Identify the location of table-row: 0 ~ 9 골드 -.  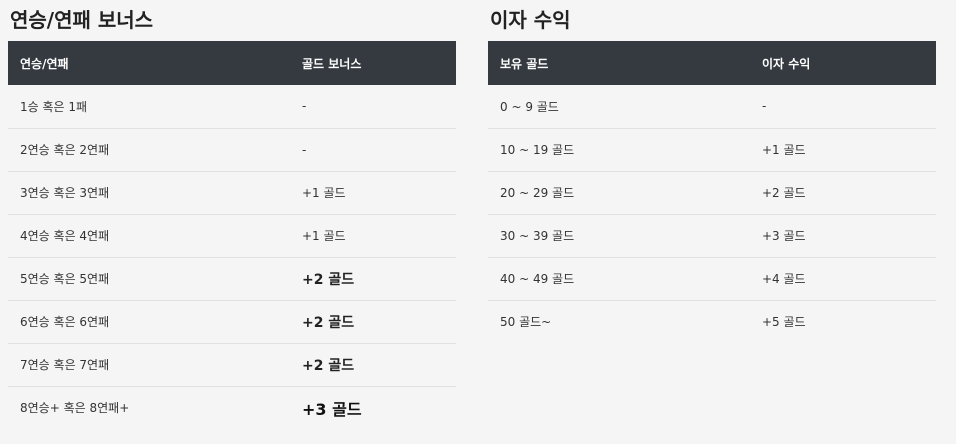
(712, 107).